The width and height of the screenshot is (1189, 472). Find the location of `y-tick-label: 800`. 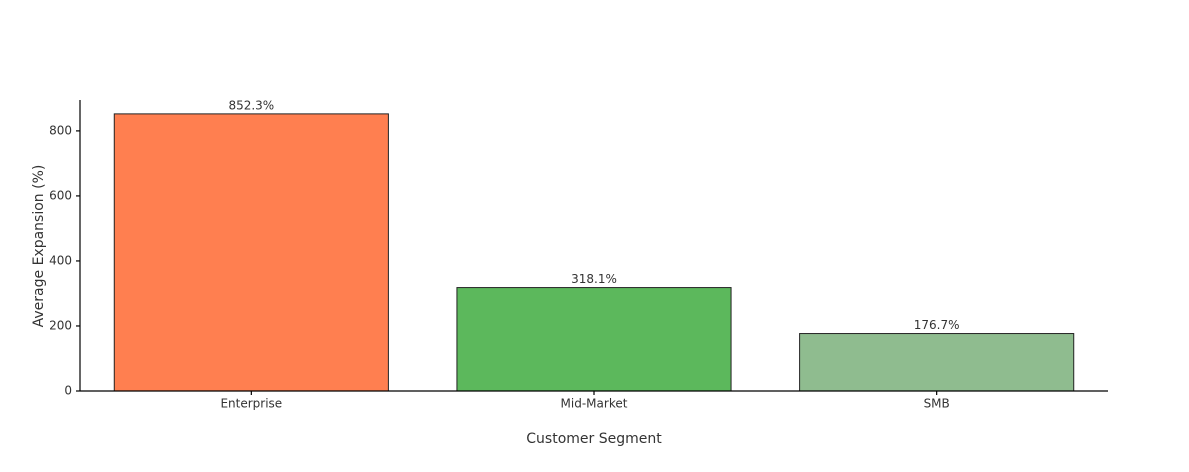

y-tick-label: 800 is located at coordinates (60, 130).